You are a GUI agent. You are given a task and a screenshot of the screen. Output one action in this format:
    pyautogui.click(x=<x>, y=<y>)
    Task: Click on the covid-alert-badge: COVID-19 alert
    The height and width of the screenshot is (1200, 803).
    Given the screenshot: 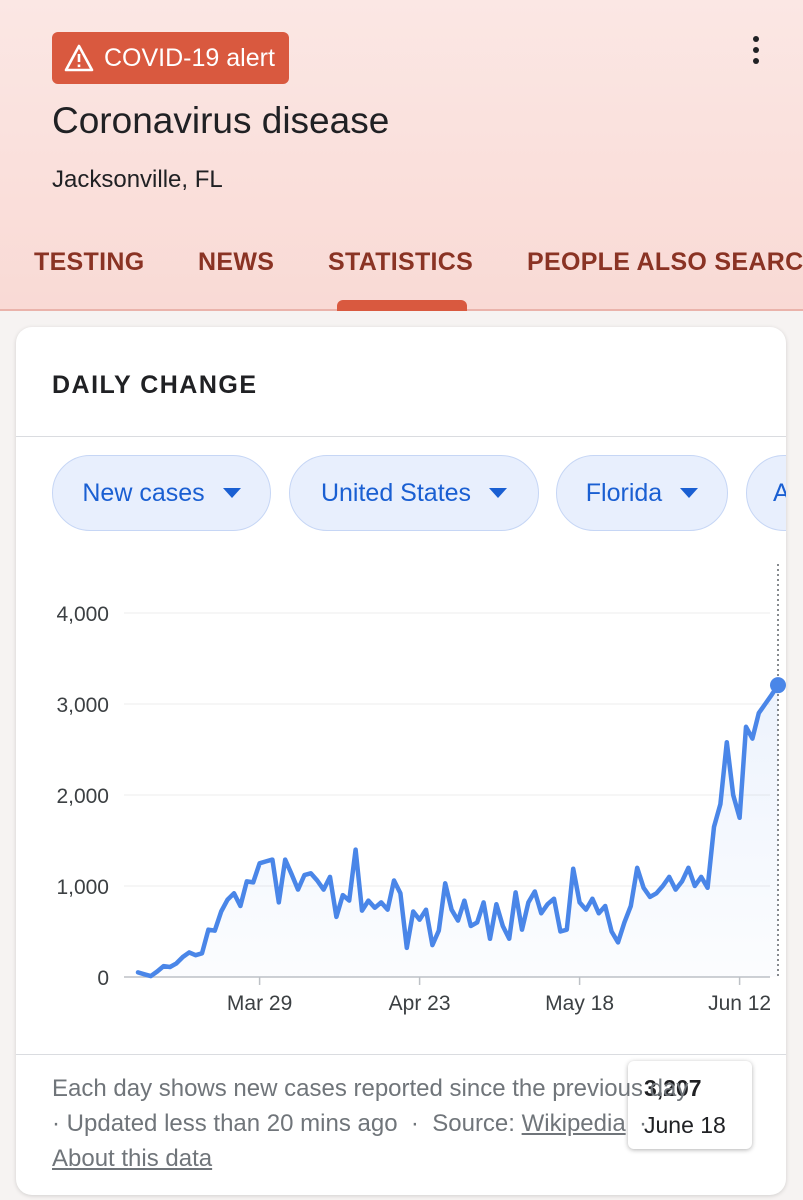 What is the action you would take?
    pyautogui.click(x=170, y=58)
    